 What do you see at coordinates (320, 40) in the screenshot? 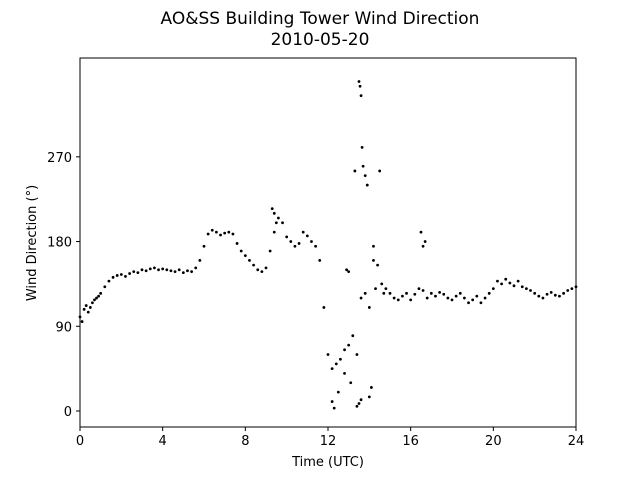
I see `chart-subtitle: 2010-05-20` at bounding box center [320, 40].